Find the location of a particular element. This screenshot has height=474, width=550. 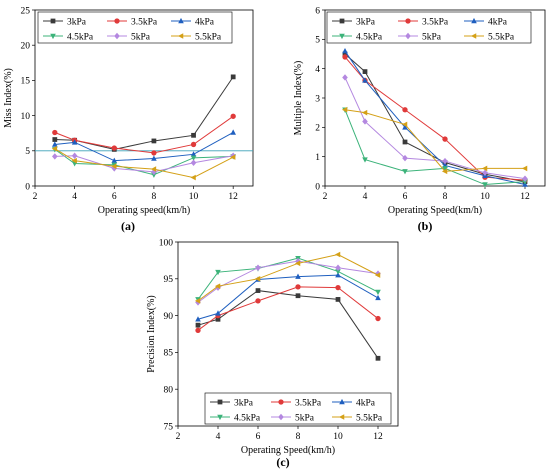

legend-marker-5.5kPa is located at coordinates (341, 417).